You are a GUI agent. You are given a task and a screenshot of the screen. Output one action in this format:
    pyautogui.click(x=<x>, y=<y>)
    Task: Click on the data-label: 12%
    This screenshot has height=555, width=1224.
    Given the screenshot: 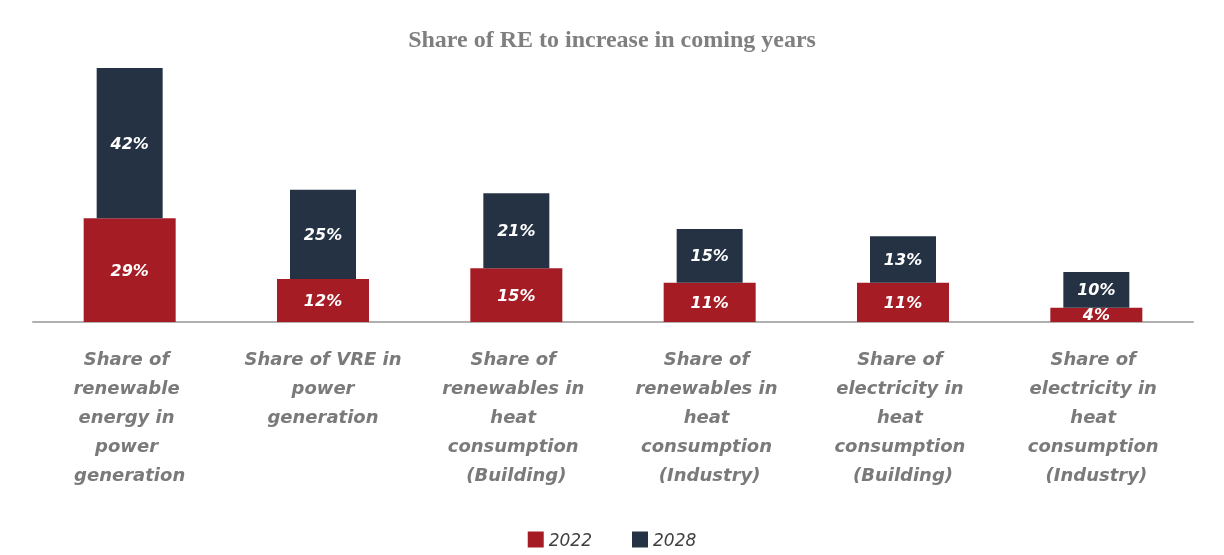 What is the action you would take?
    pyautogui.click(x=323, y=301)
    